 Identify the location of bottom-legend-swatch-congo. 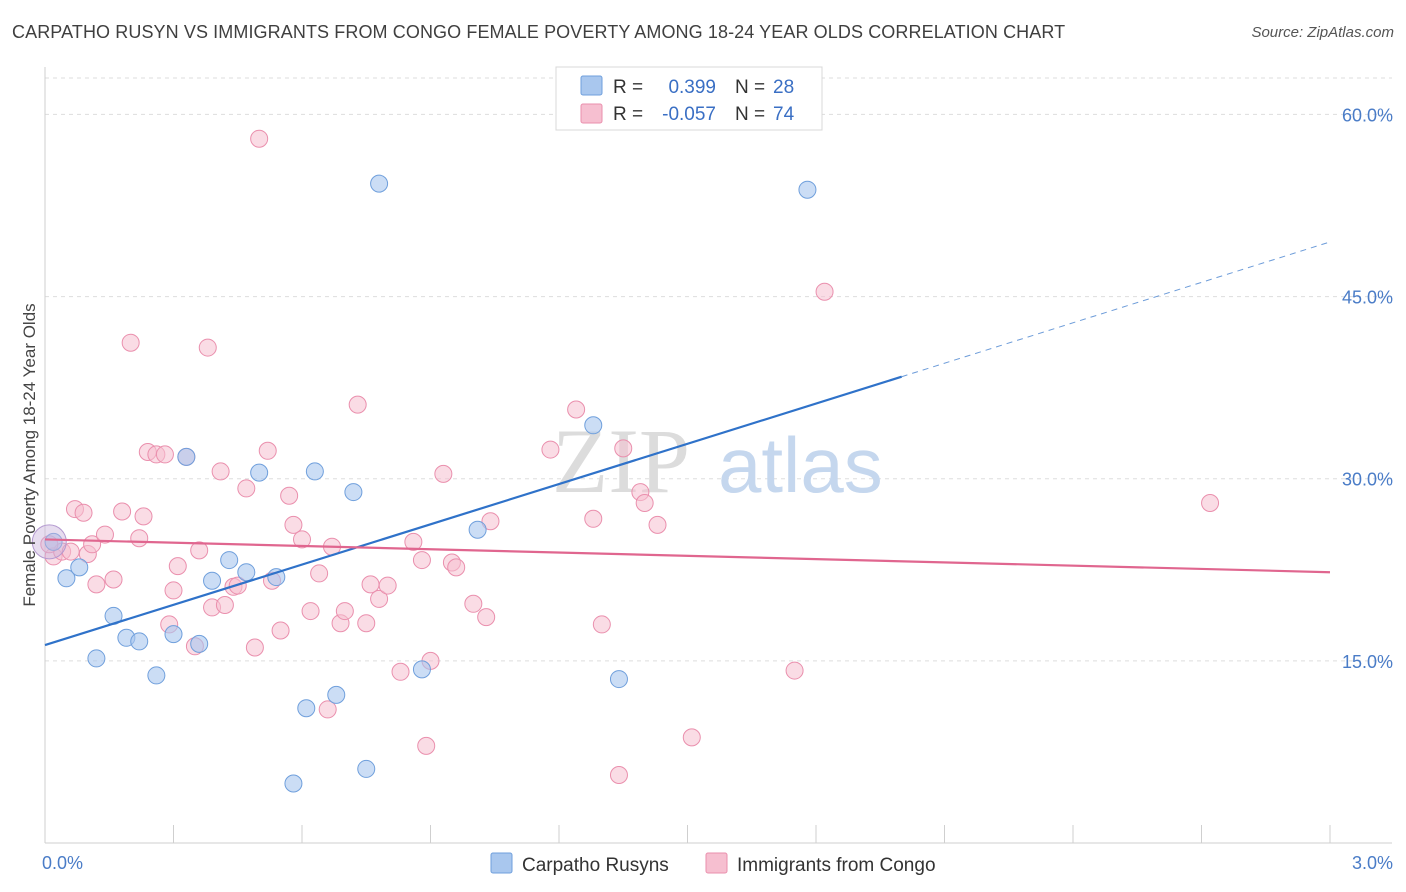
(716, 863).